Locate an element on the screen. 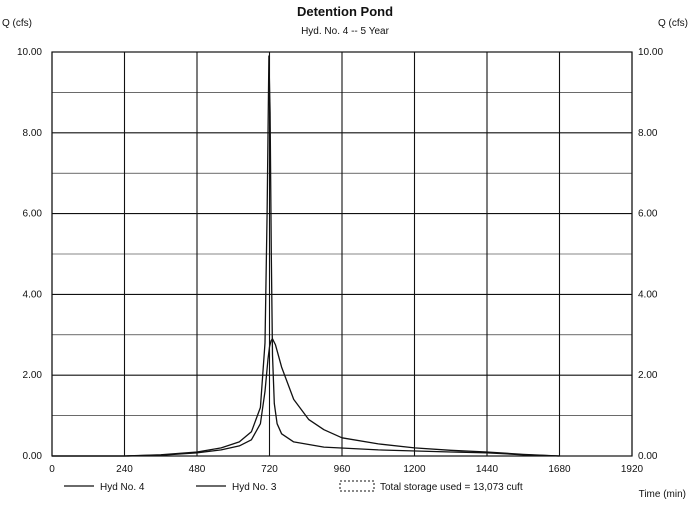  legend-label-hyd-3: Hyd No. 3 is located at coordinates (254, 487).